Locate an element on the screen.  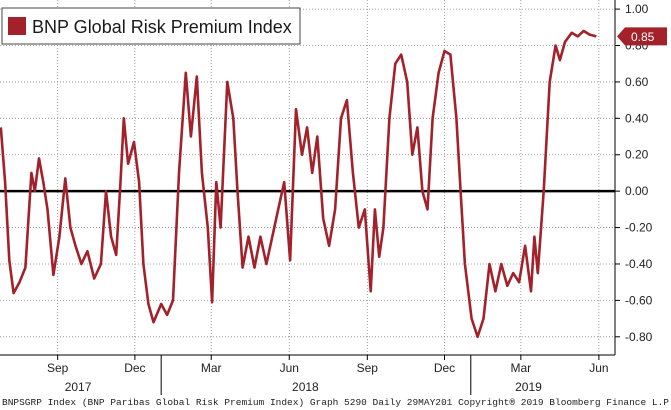
y-tick-label: 0.40 is located at coordinates (637, 118).